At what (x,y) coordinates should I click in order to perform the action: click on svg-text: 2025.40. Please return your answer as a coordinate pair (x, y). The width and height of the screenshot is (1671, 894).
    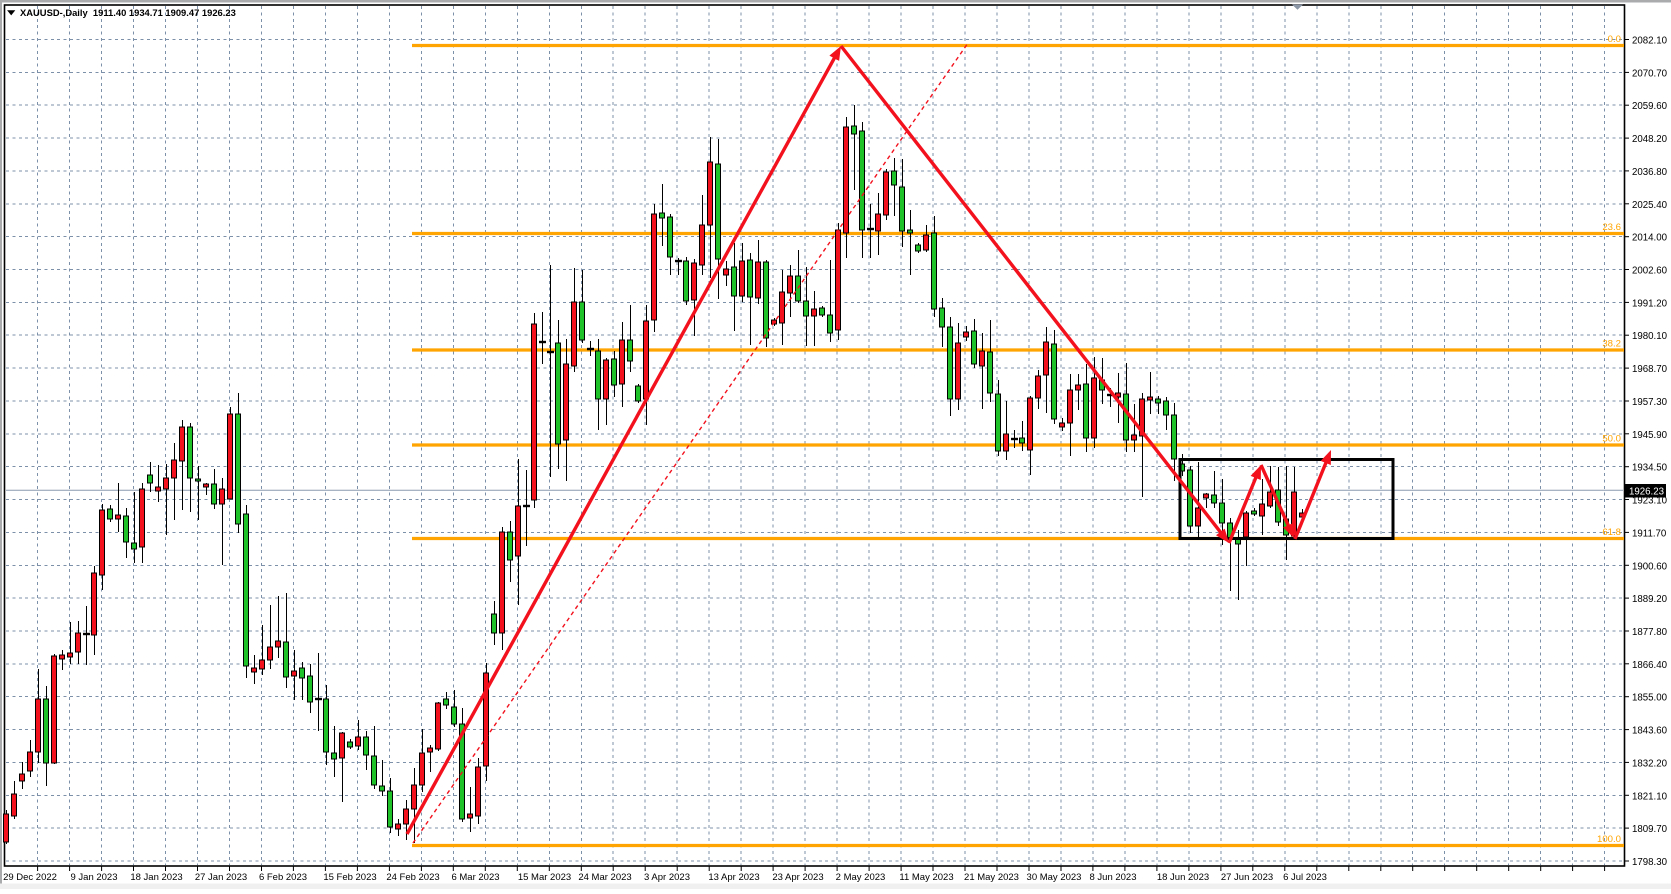
    Looking at the image, I should click on (1650, 205).